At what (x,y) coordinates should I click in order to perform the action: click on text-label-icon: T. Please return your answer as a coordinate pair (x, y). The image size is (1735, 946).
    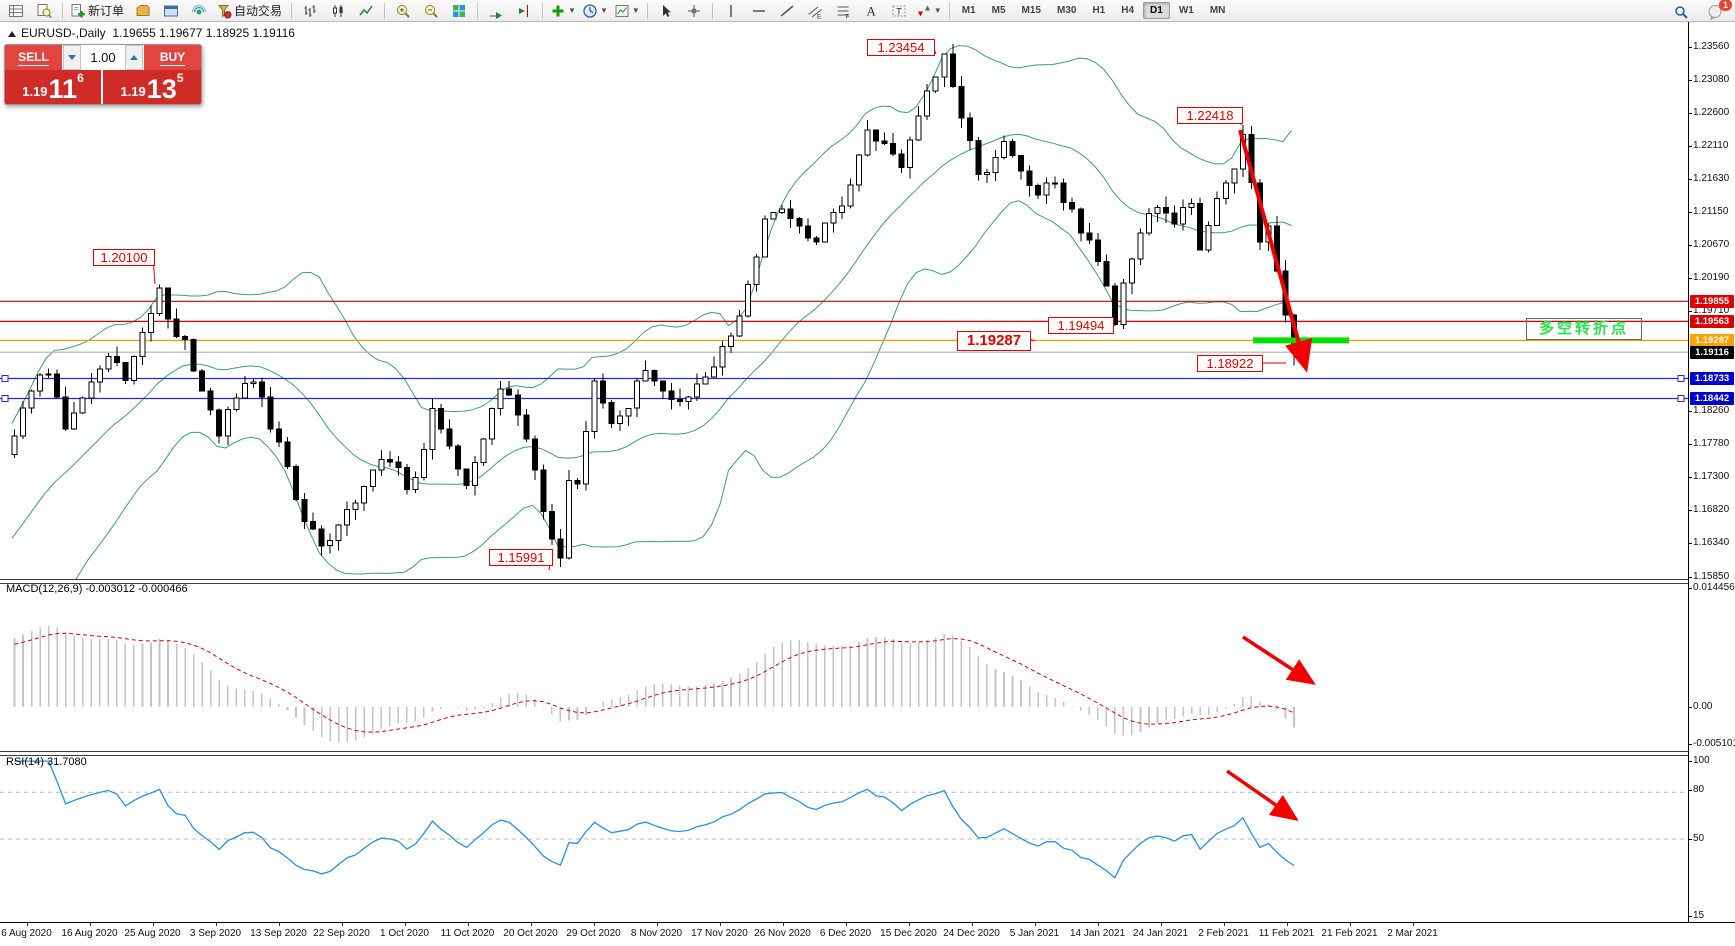
    Looking at the image, I should click on (899, 11).